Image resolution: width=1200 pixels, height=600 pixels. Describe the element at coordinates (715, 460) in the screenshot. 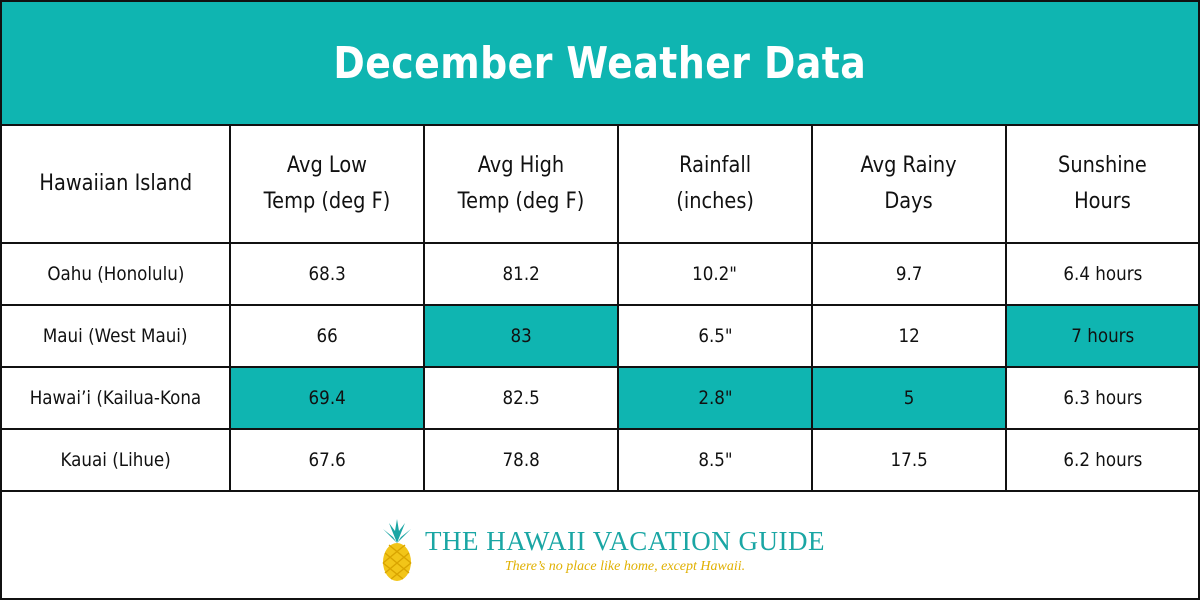

I see `rainfall-cell: 8.5"` at that location.